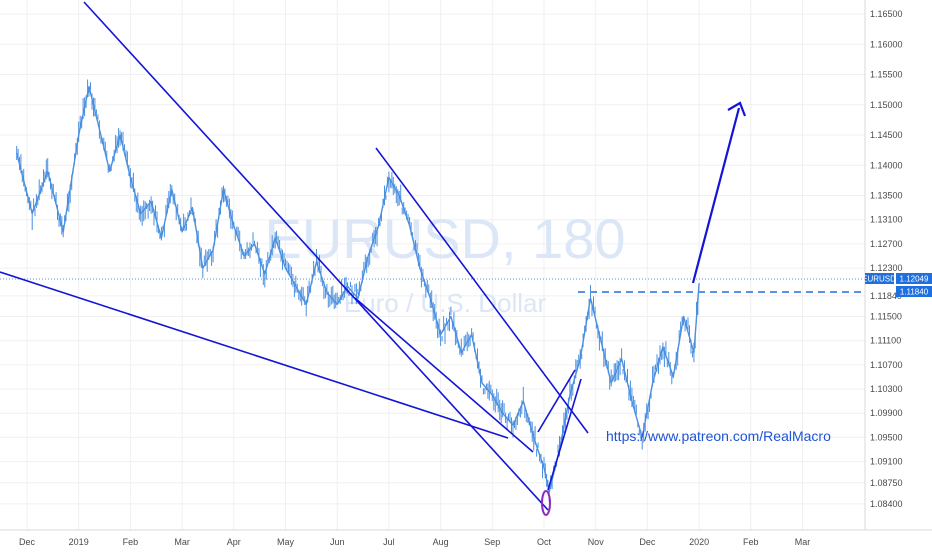  I want to click on resistance-tag-bg, so click(914, 291).